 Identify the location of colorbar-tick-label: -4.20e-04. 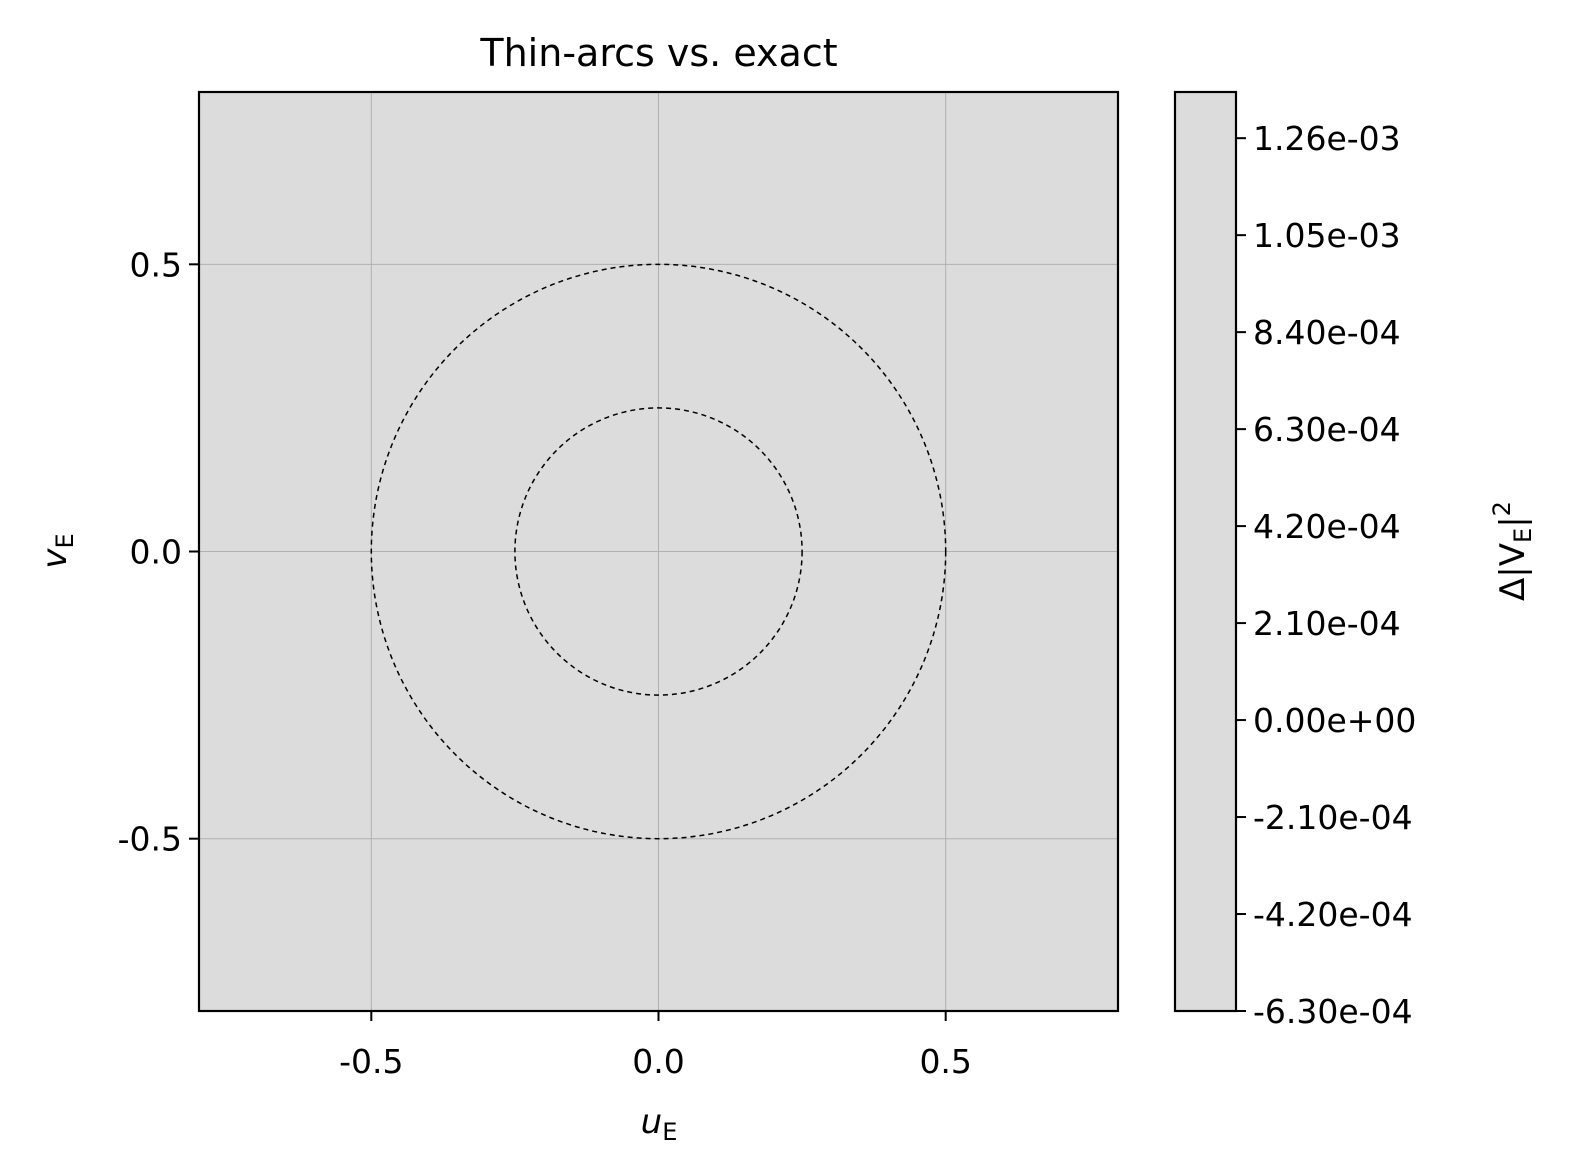
(1333, 914).